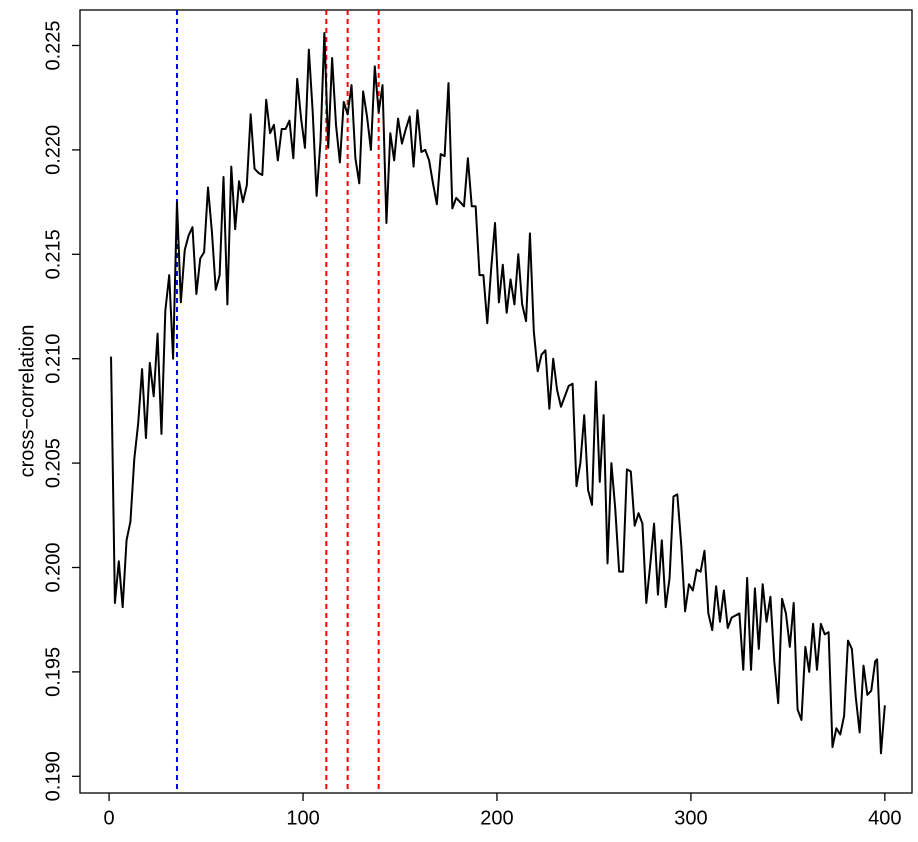 The width and height of the screenshot is (918, 842). Describe the element at coordinates (53, 567) in the screenshot. I see `y-tick-label: 0.200` at that location.